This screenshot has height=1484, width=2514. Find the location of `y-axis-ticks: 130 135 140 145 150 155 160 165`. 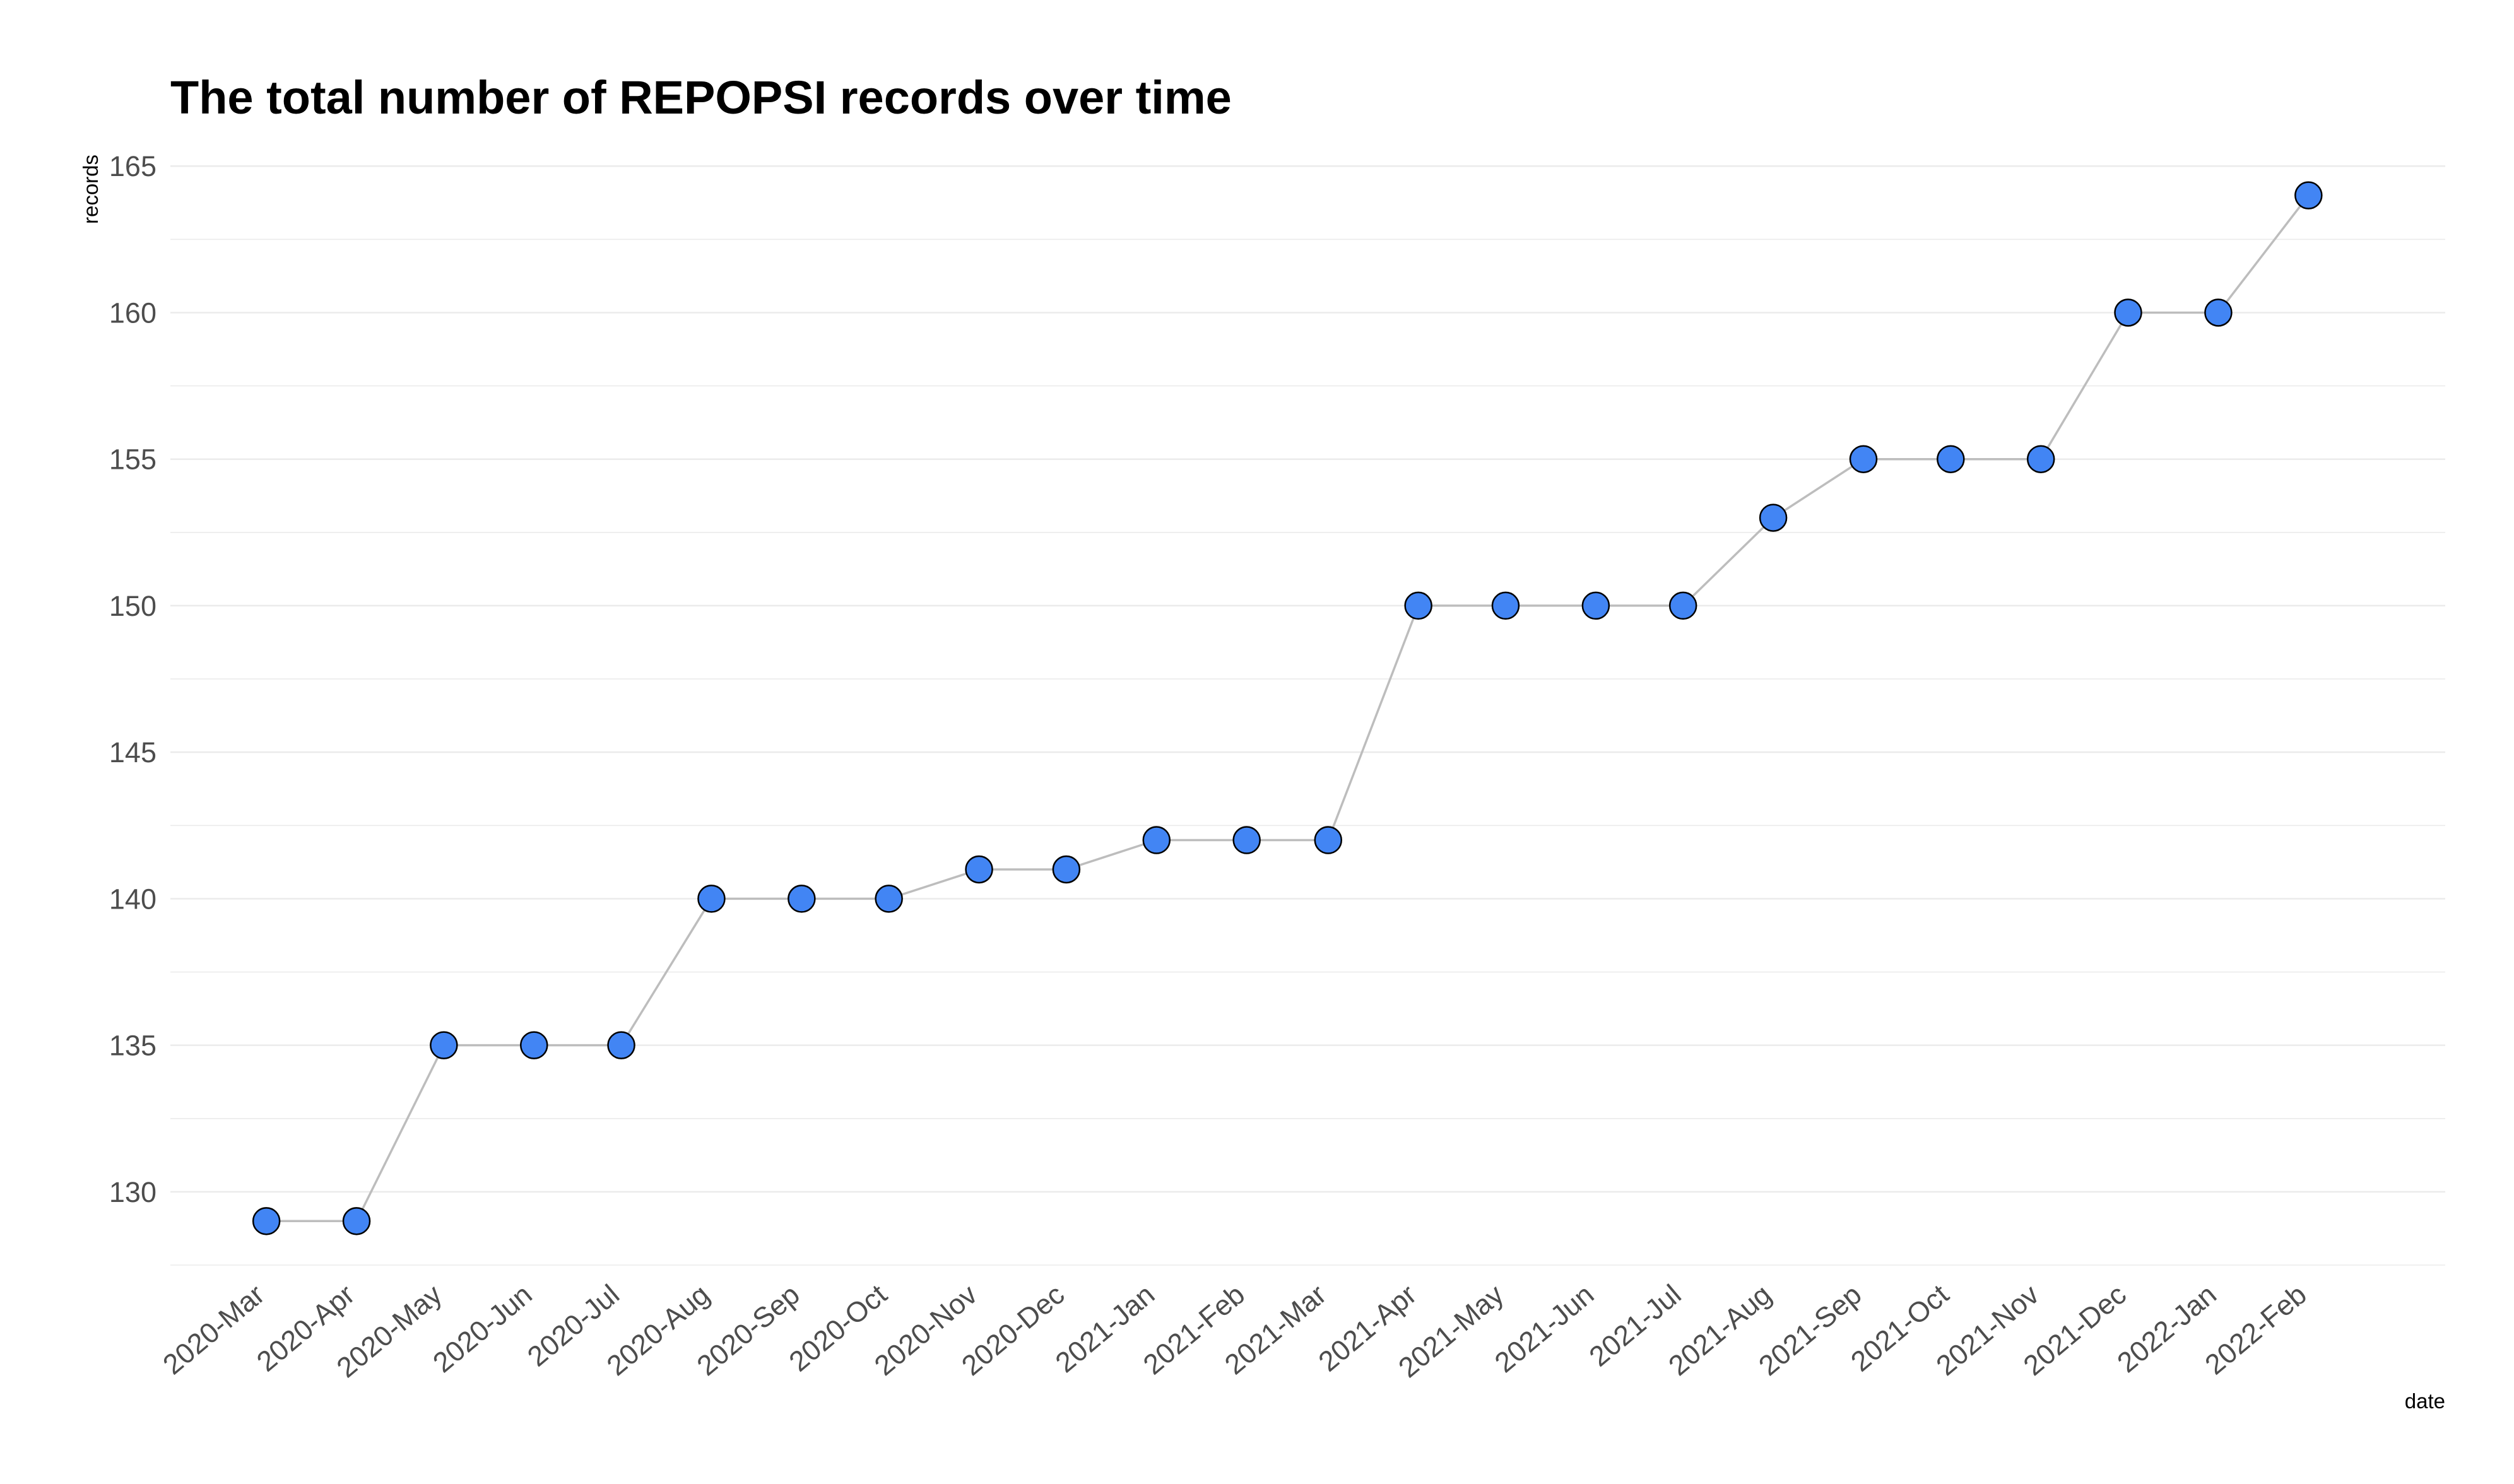

y-axis-ticks: 130 135 140 145 150 155 160 165 is located at coordinates (132, 679).